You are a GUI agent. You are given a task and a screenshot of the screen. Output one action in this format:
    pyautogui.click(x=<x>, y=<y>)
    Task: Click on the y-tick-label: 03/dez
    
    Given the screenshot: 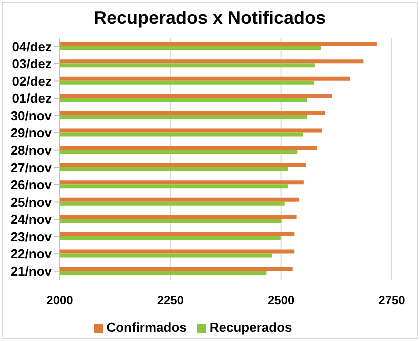 What is the action you would take?
    pyautogui.click(x=32, y=64)
    